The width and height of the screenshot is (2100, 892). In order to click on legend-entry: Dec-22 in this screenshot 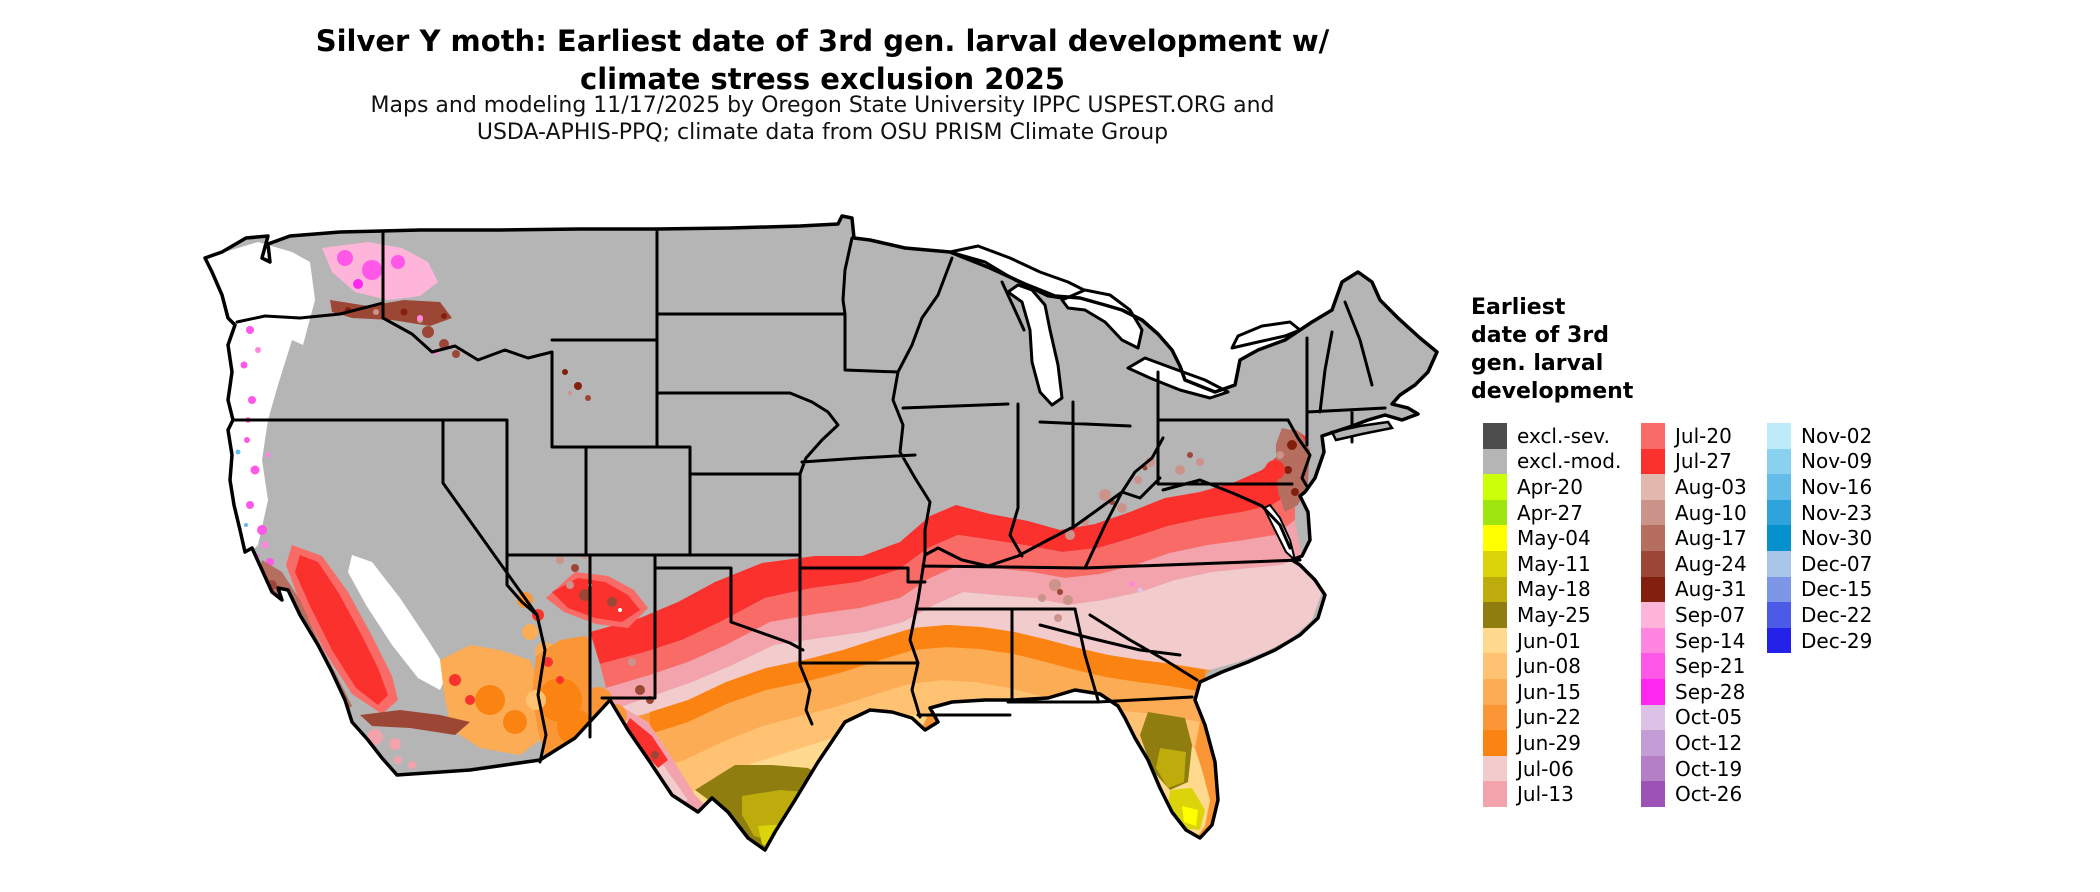, I will do `click(1819, 615)`.